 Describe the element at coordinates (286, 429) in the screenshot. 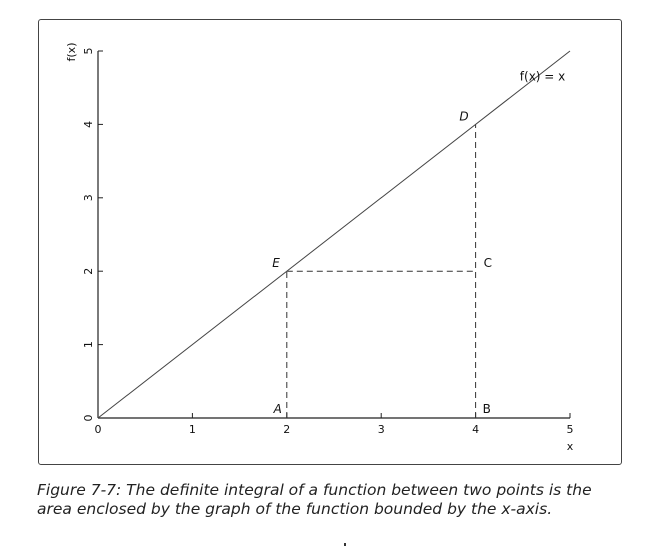

I see `x-tick-label-2: 2` at that location.